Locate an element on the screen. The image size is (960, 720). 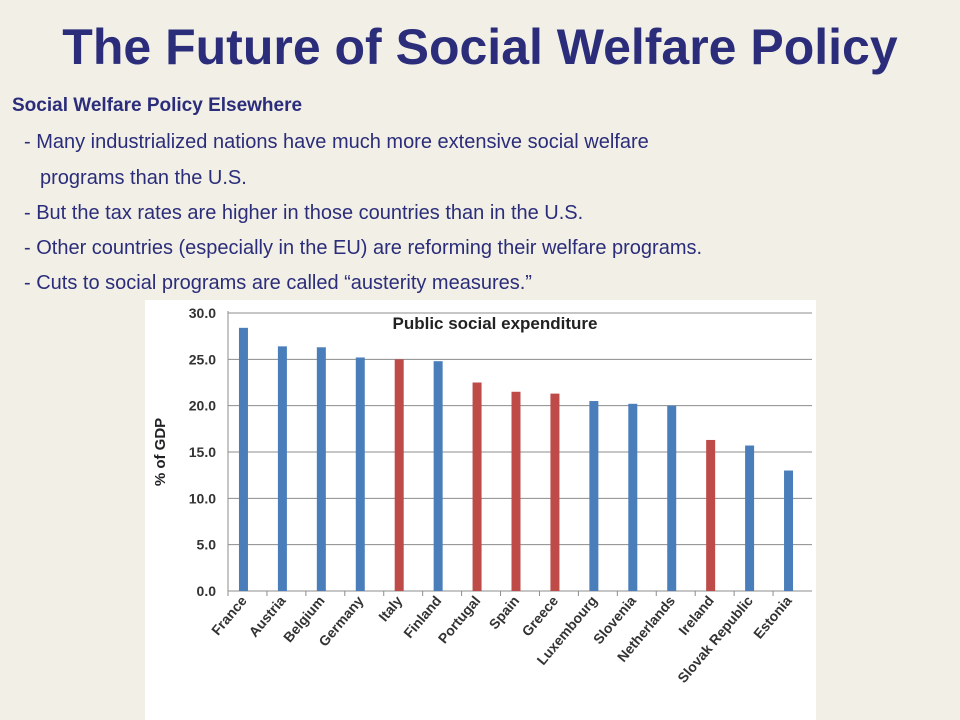
bar-italy is located at coordinates (399, 475).